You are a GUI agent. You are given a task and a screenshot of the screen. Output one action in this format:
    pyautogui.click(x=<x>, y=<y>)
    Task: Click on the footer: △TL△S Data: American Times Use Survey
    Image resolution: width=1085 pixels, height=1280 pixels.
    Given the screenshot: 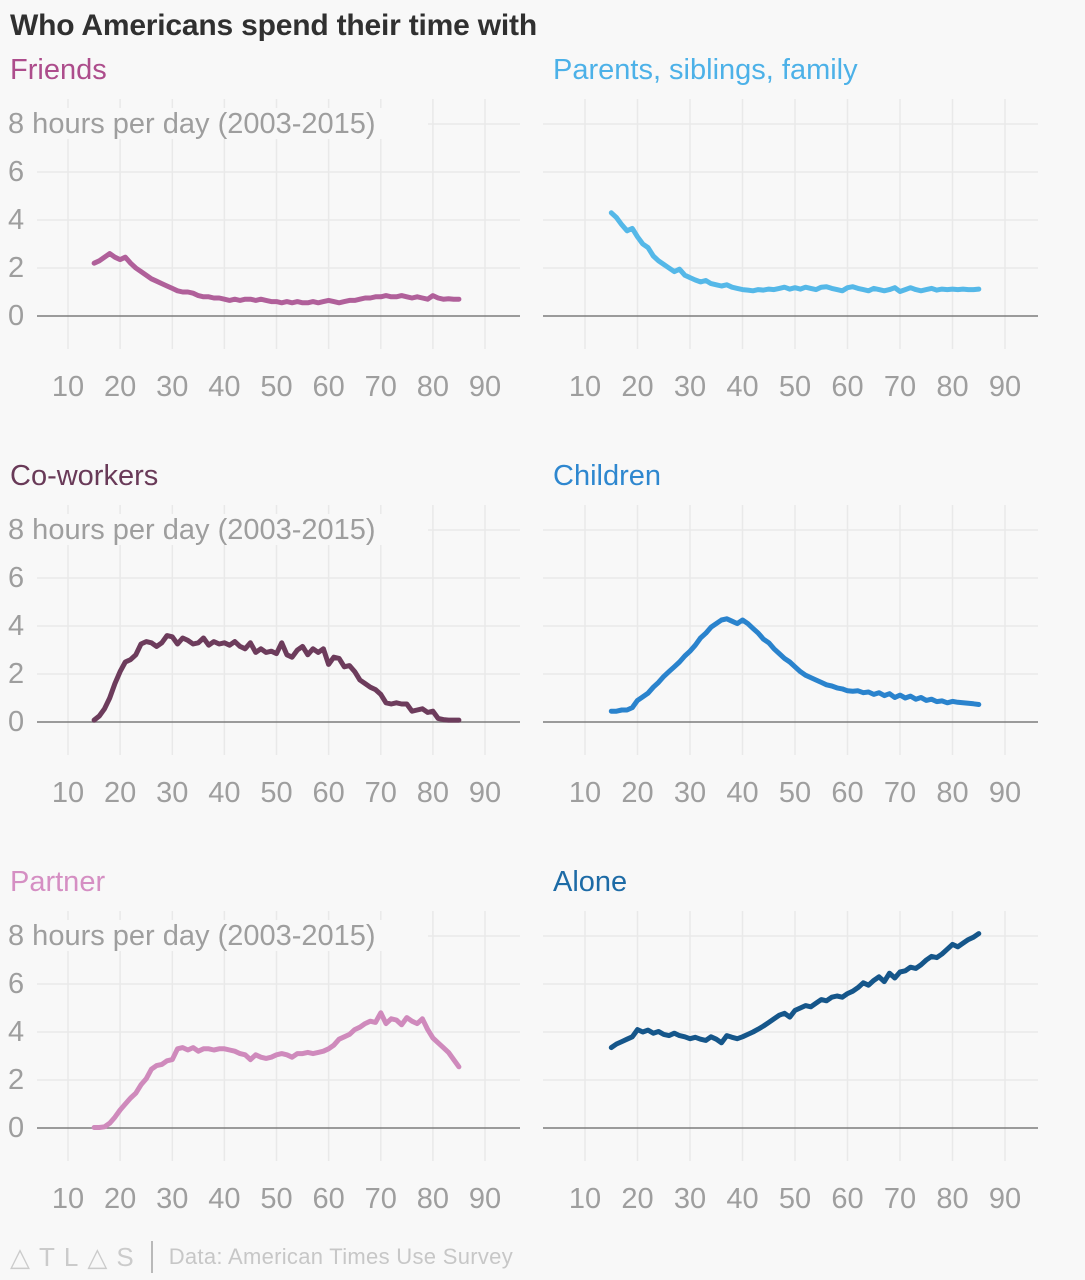 What is the action you would take?
    pyautogui.click(x=542, y=1257)
    